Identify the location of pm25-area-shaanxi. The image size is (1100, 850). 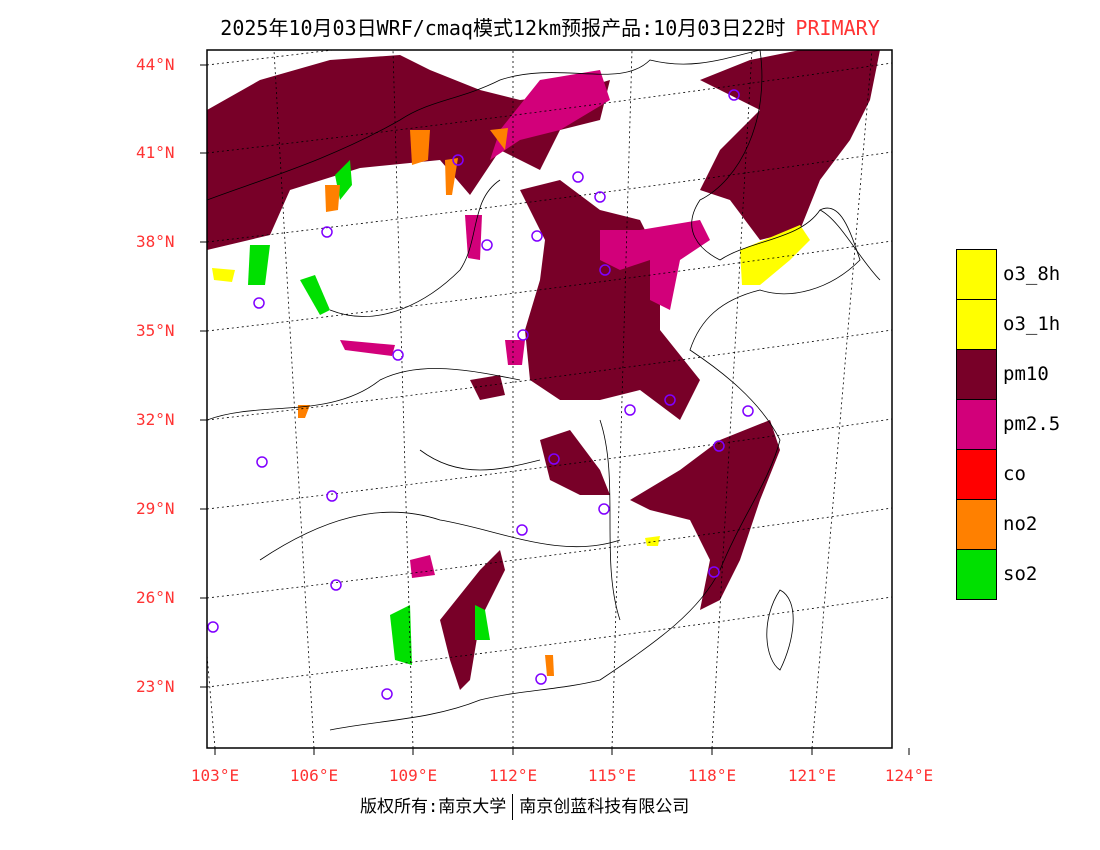
(367, 348).